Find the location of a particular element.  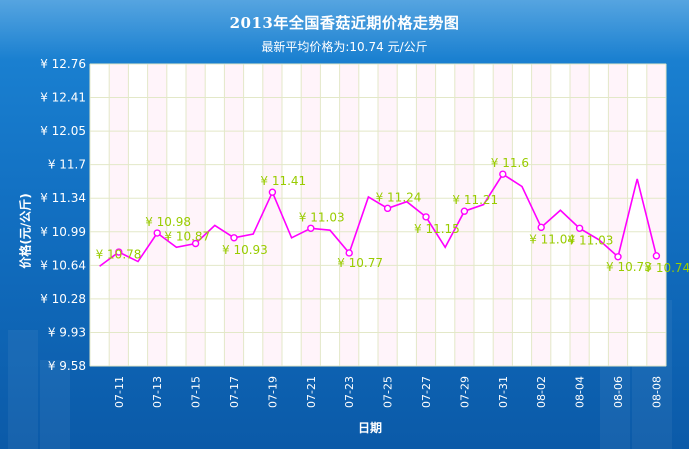

x-tick-label: 07-19 is located at coordinates (272, 392).